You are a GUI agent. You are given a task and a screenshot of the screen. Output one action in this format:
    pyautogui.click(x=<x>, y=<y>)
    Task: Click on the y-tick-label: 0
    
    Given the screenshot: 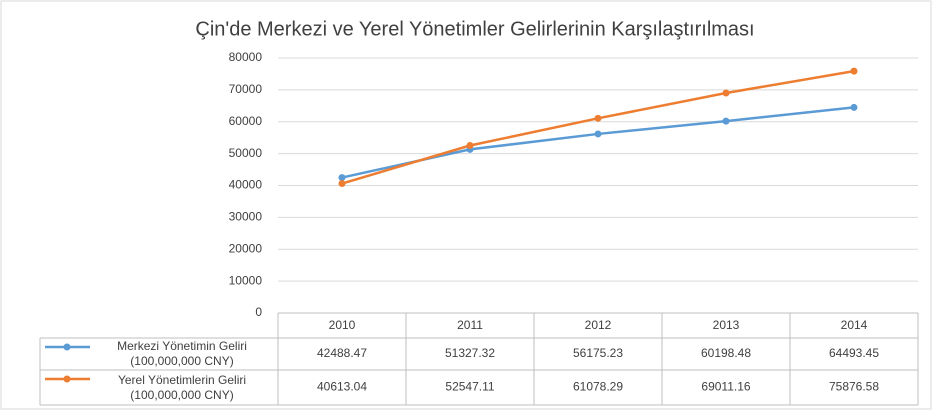 What is the action you would take?
    pyautogui.click(x=258, y=312)
    